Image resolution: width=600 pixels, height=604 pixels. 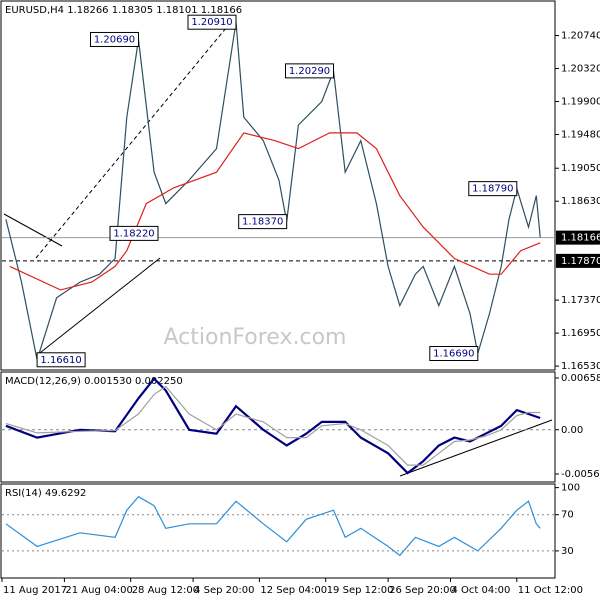 I want to click on y-tick-label: -0.005634, so click(x=580, y=474).